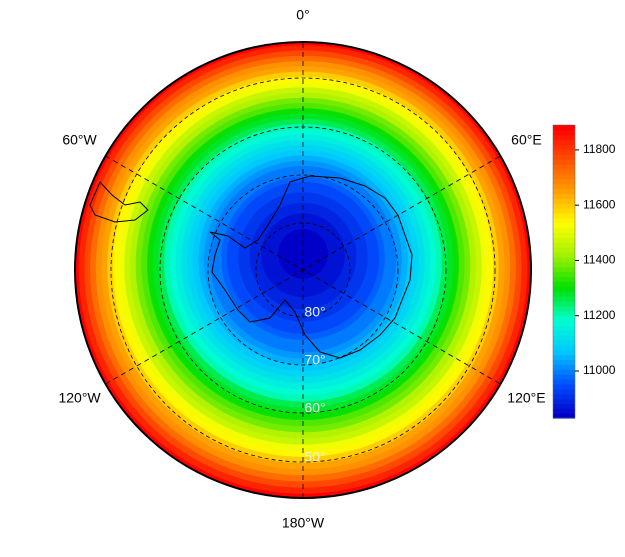 The image size is (625, 557). Describe the element at coordinates (599, 149) in the screenshot. I see `colorbar-tick-label: 11800` at that location.